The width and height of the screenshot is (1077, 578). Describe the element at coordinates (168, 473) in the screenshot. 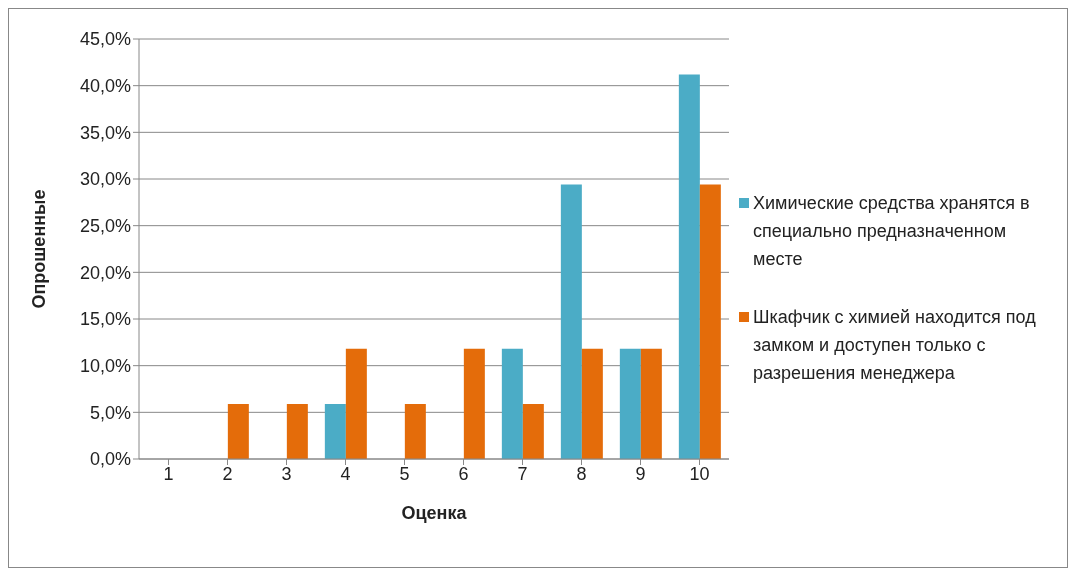

I see `x-tick-label: 1` at that location.